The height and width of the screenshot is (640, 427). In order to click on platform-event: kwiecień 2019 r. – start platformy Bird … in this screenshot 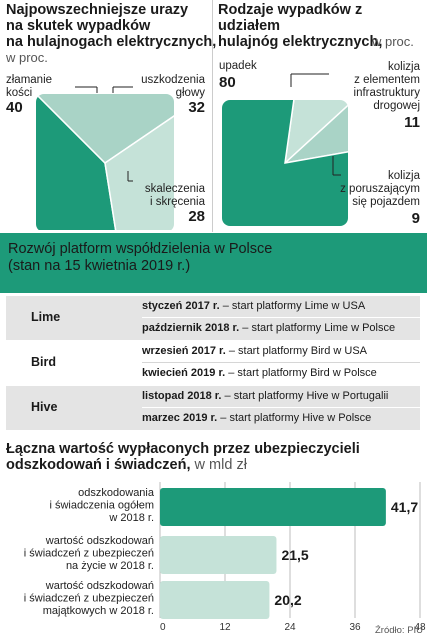, I will do `click(281, 373)`.